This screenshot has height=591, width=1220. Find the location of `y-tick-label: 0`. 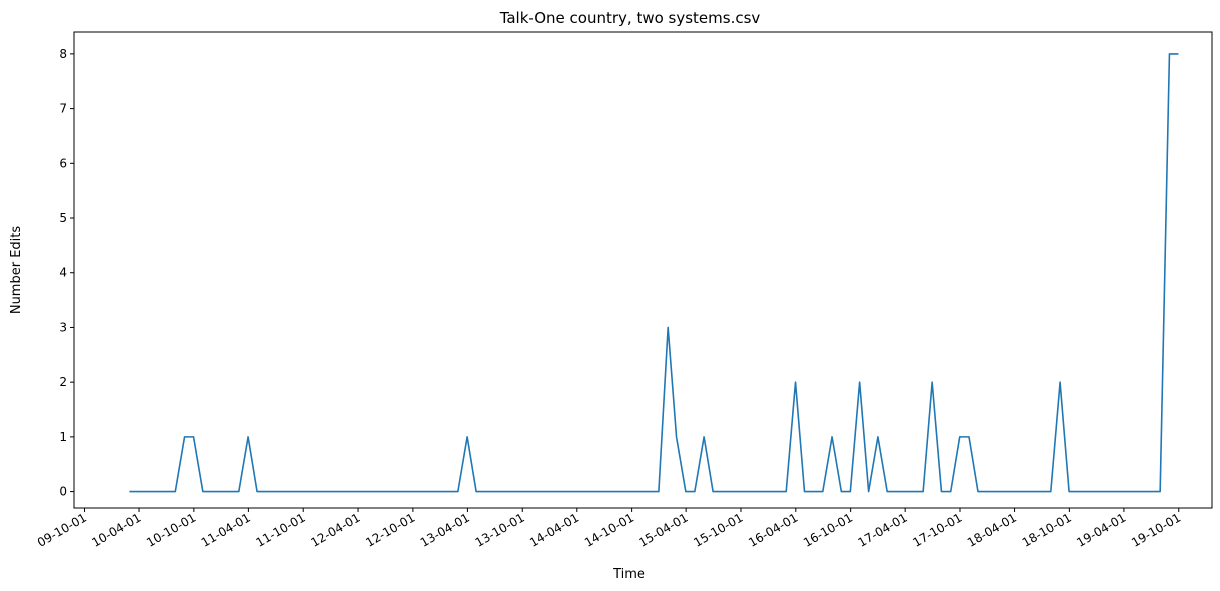

y-tick-label: 0 is located at coordinates (63, 492).